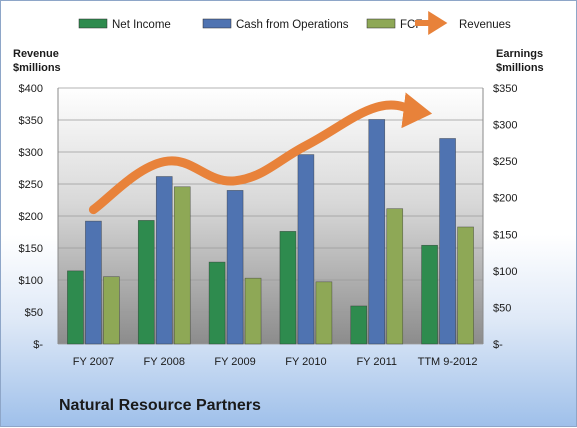 The height and width of the screenshot is (428, 577). What do you see at coordinates (31, 249) in the screenshot?
I see `left-tick-label: $150` at bounding box center [31, 249].